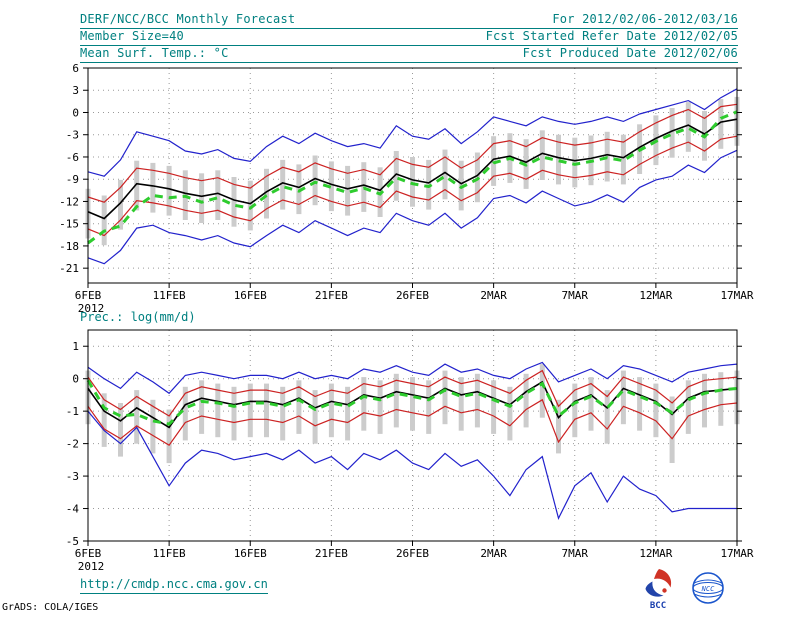 This screenshot has width=800, height=618. What do you see at coordinates (69, 201) in the screenshot?
I see `svg-text: -12` at bounding box center [69, 201].